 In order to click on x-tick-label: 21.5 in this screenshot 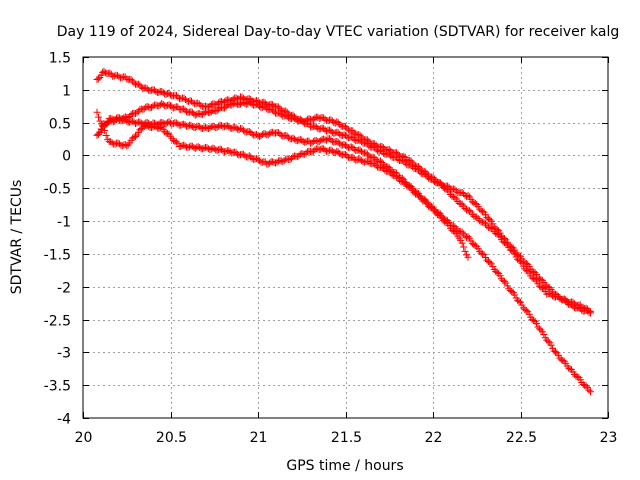, I will do `click(346, 438)`.